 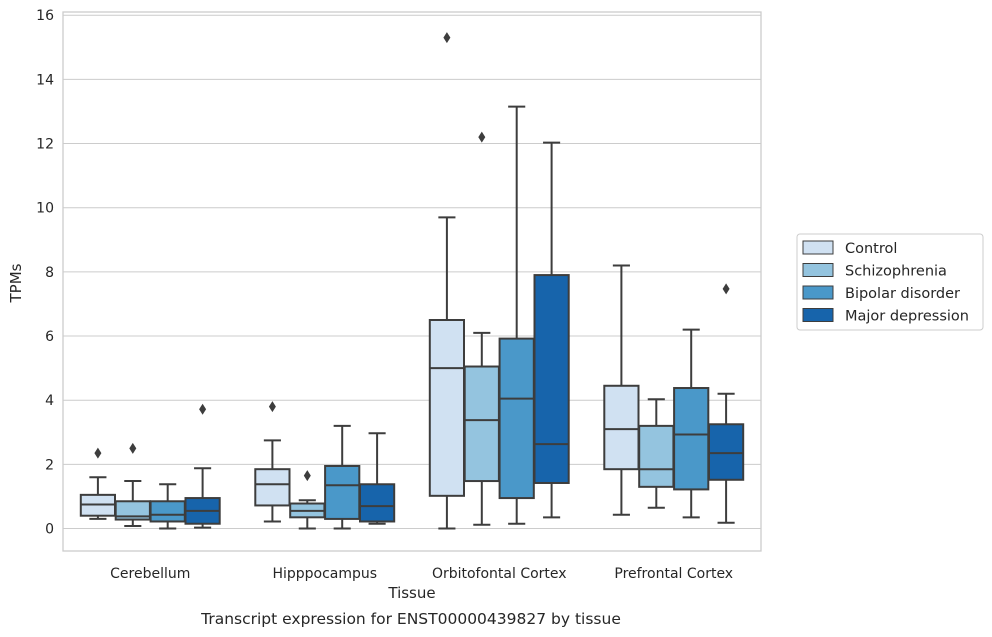 I want to click on y-tick-label: 6, so click(x=49, y=337).